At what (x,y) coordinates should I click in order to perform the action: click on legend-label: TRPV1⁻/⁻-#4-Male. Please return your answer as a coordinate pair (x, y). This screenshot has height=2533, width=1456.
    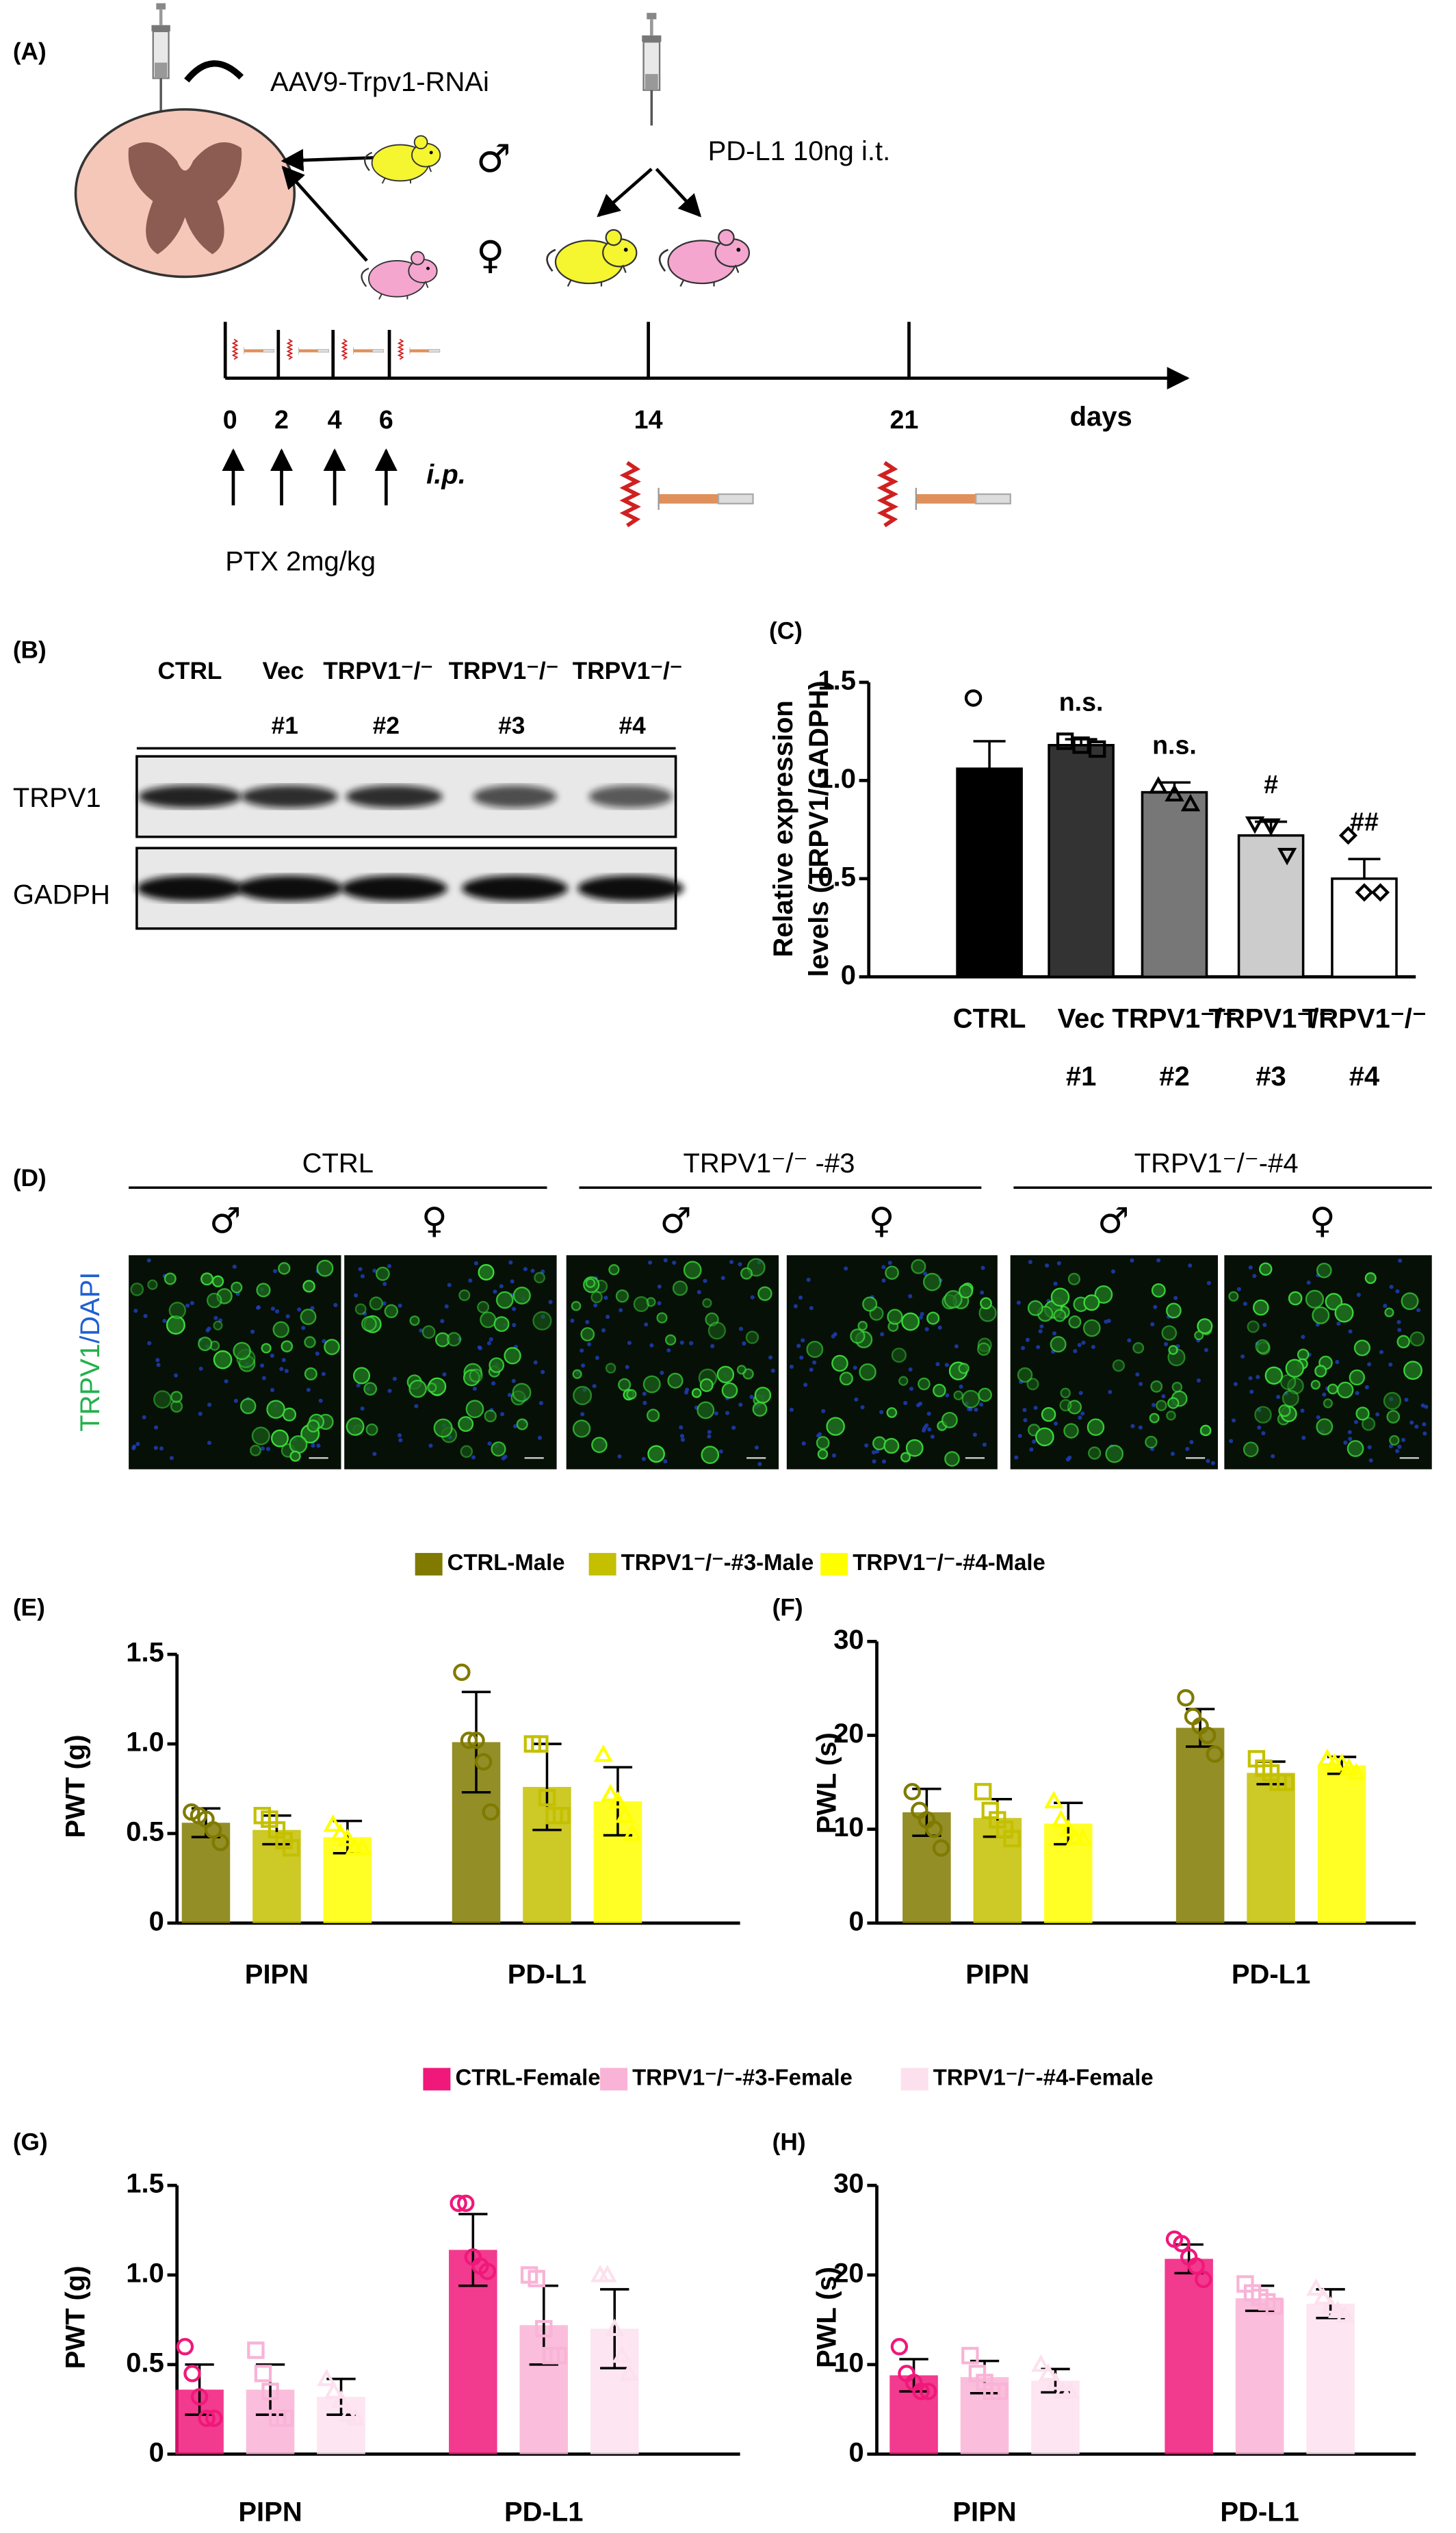
    Looking at the image, I should click on (949, 1562).